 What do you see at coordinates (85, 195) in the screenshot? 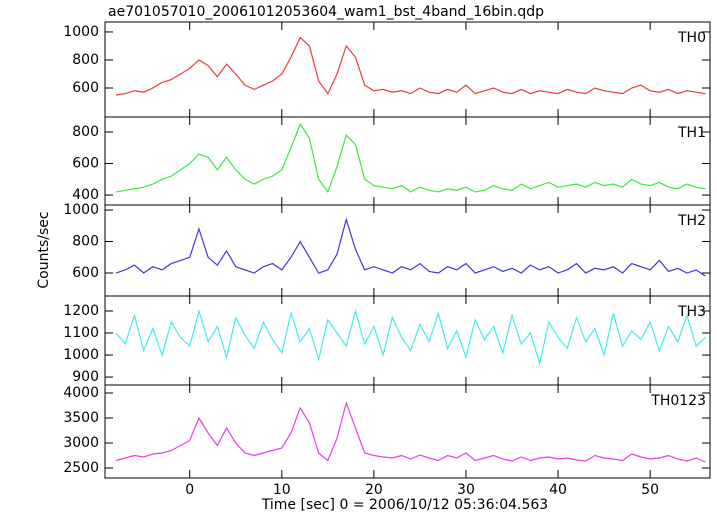
I see `y-tick-label: 400` at bounding box center [85, 195].